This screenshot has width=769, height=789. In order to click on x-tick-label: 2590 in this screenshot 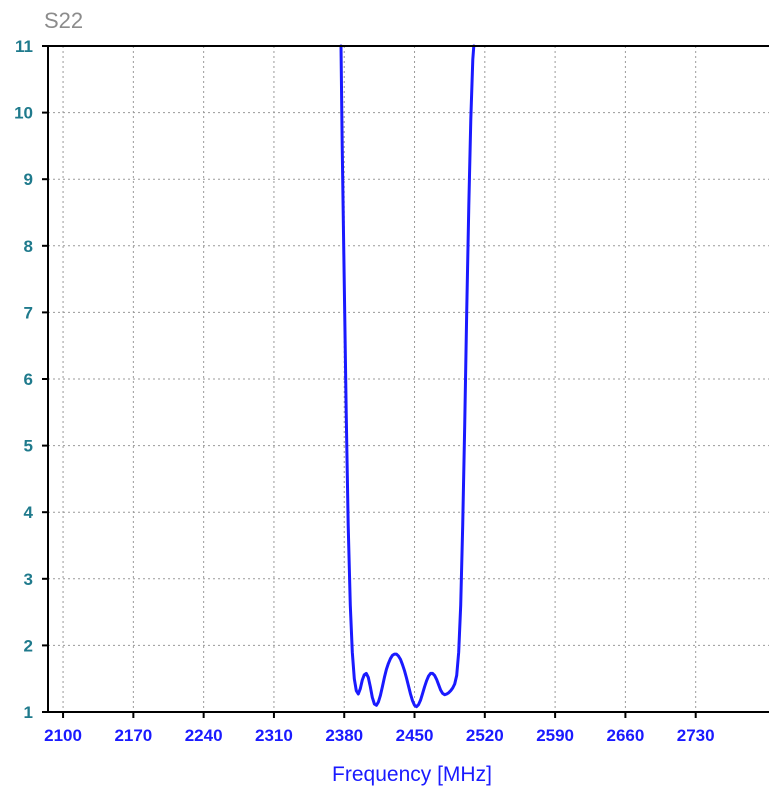, I will do `click(555, 735)`.